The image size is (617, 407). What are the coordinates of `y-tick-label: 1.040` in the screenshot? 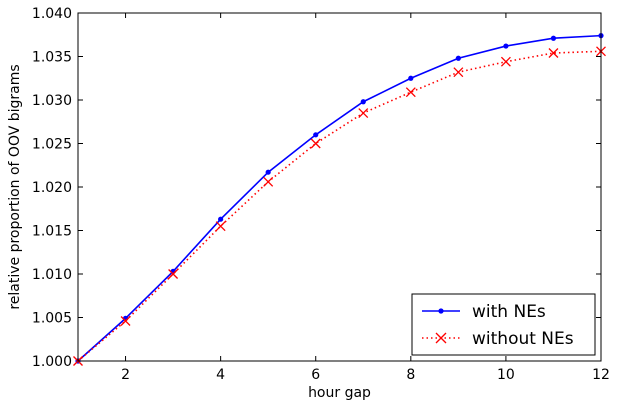 It's located at (52, 14).